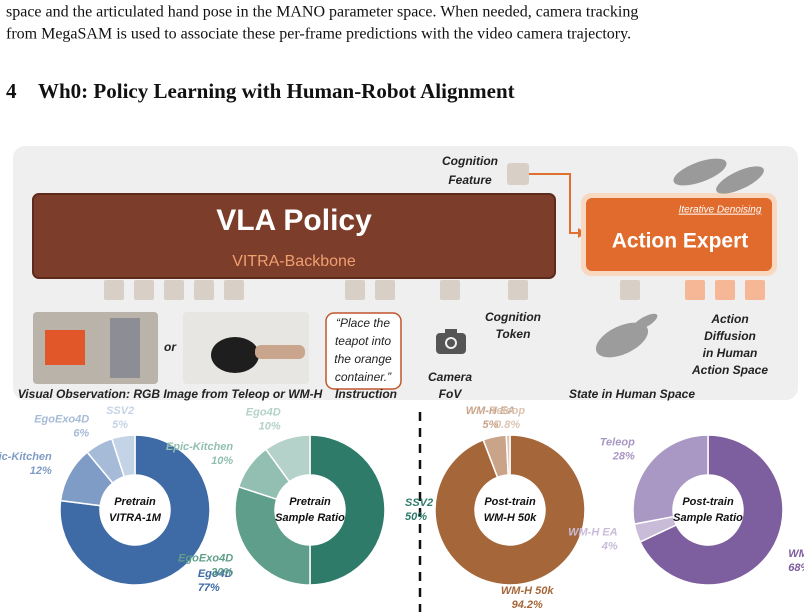  I want to click on vla-box, so click(294, 236).